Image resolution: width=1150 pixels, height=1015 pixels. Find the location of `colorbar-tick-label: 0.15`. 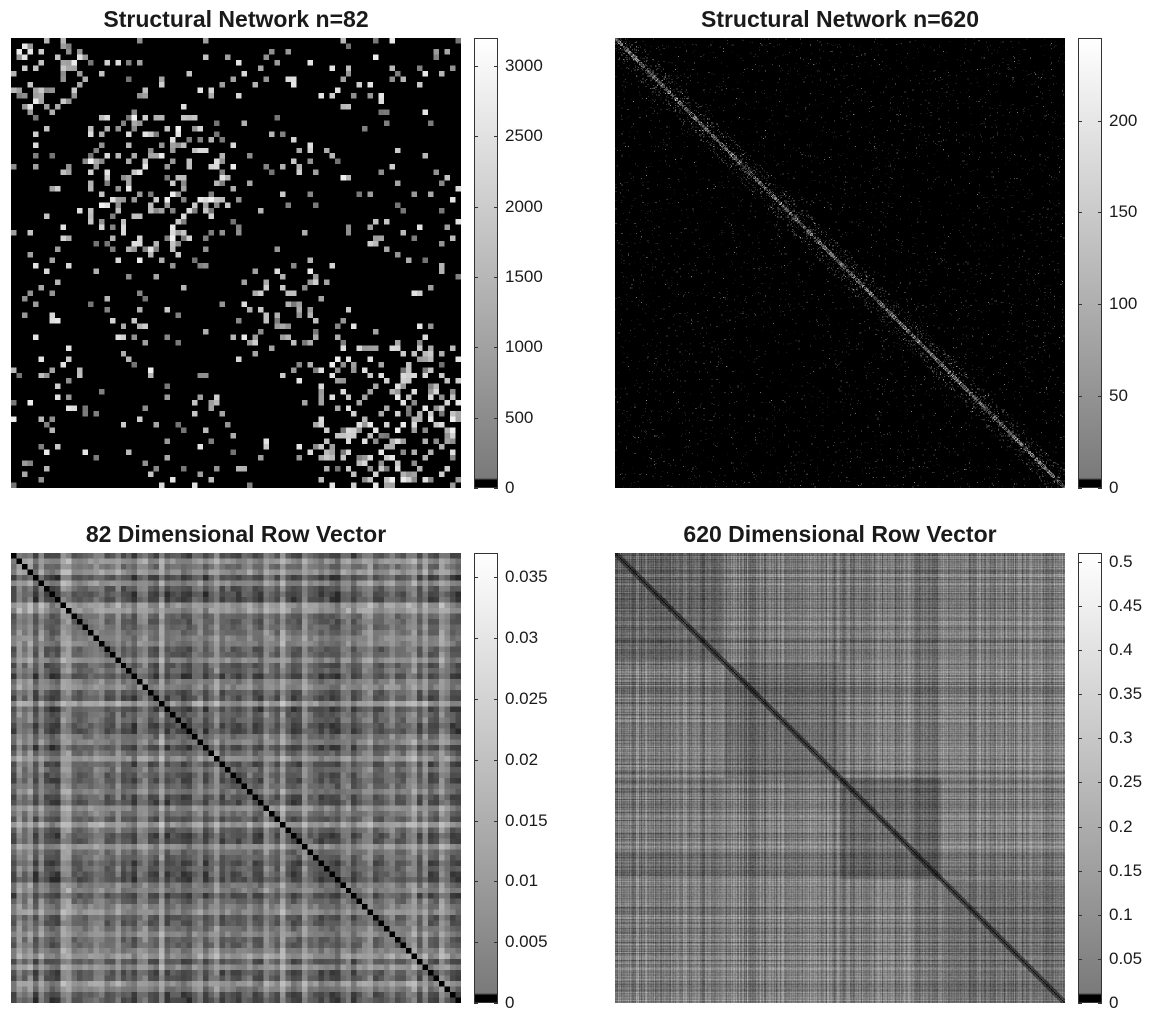

colorbar-tick-label: 0.15 is located at coordinates (1126, 870).